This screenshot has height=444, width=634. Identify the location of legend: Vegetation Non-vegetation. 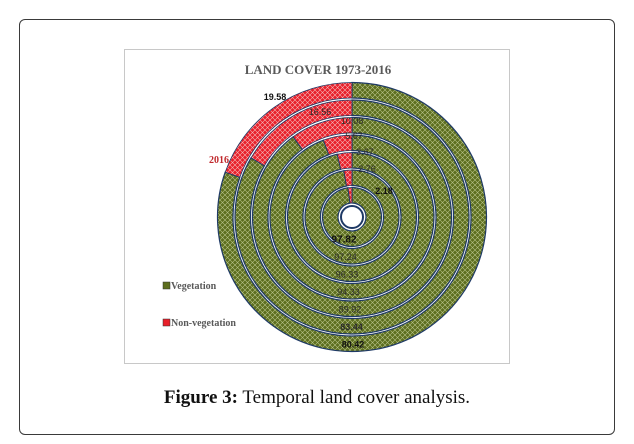
(199, 305).